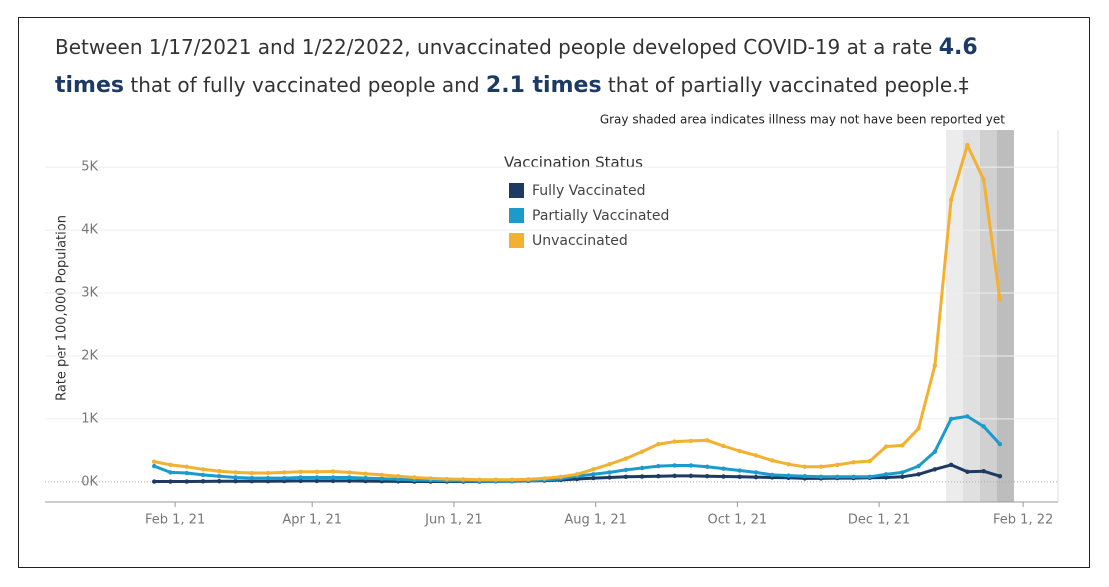 This screenshot has width=1109, height=587. I want to click on legend-title: Vaccination Status, so click(573, 163).